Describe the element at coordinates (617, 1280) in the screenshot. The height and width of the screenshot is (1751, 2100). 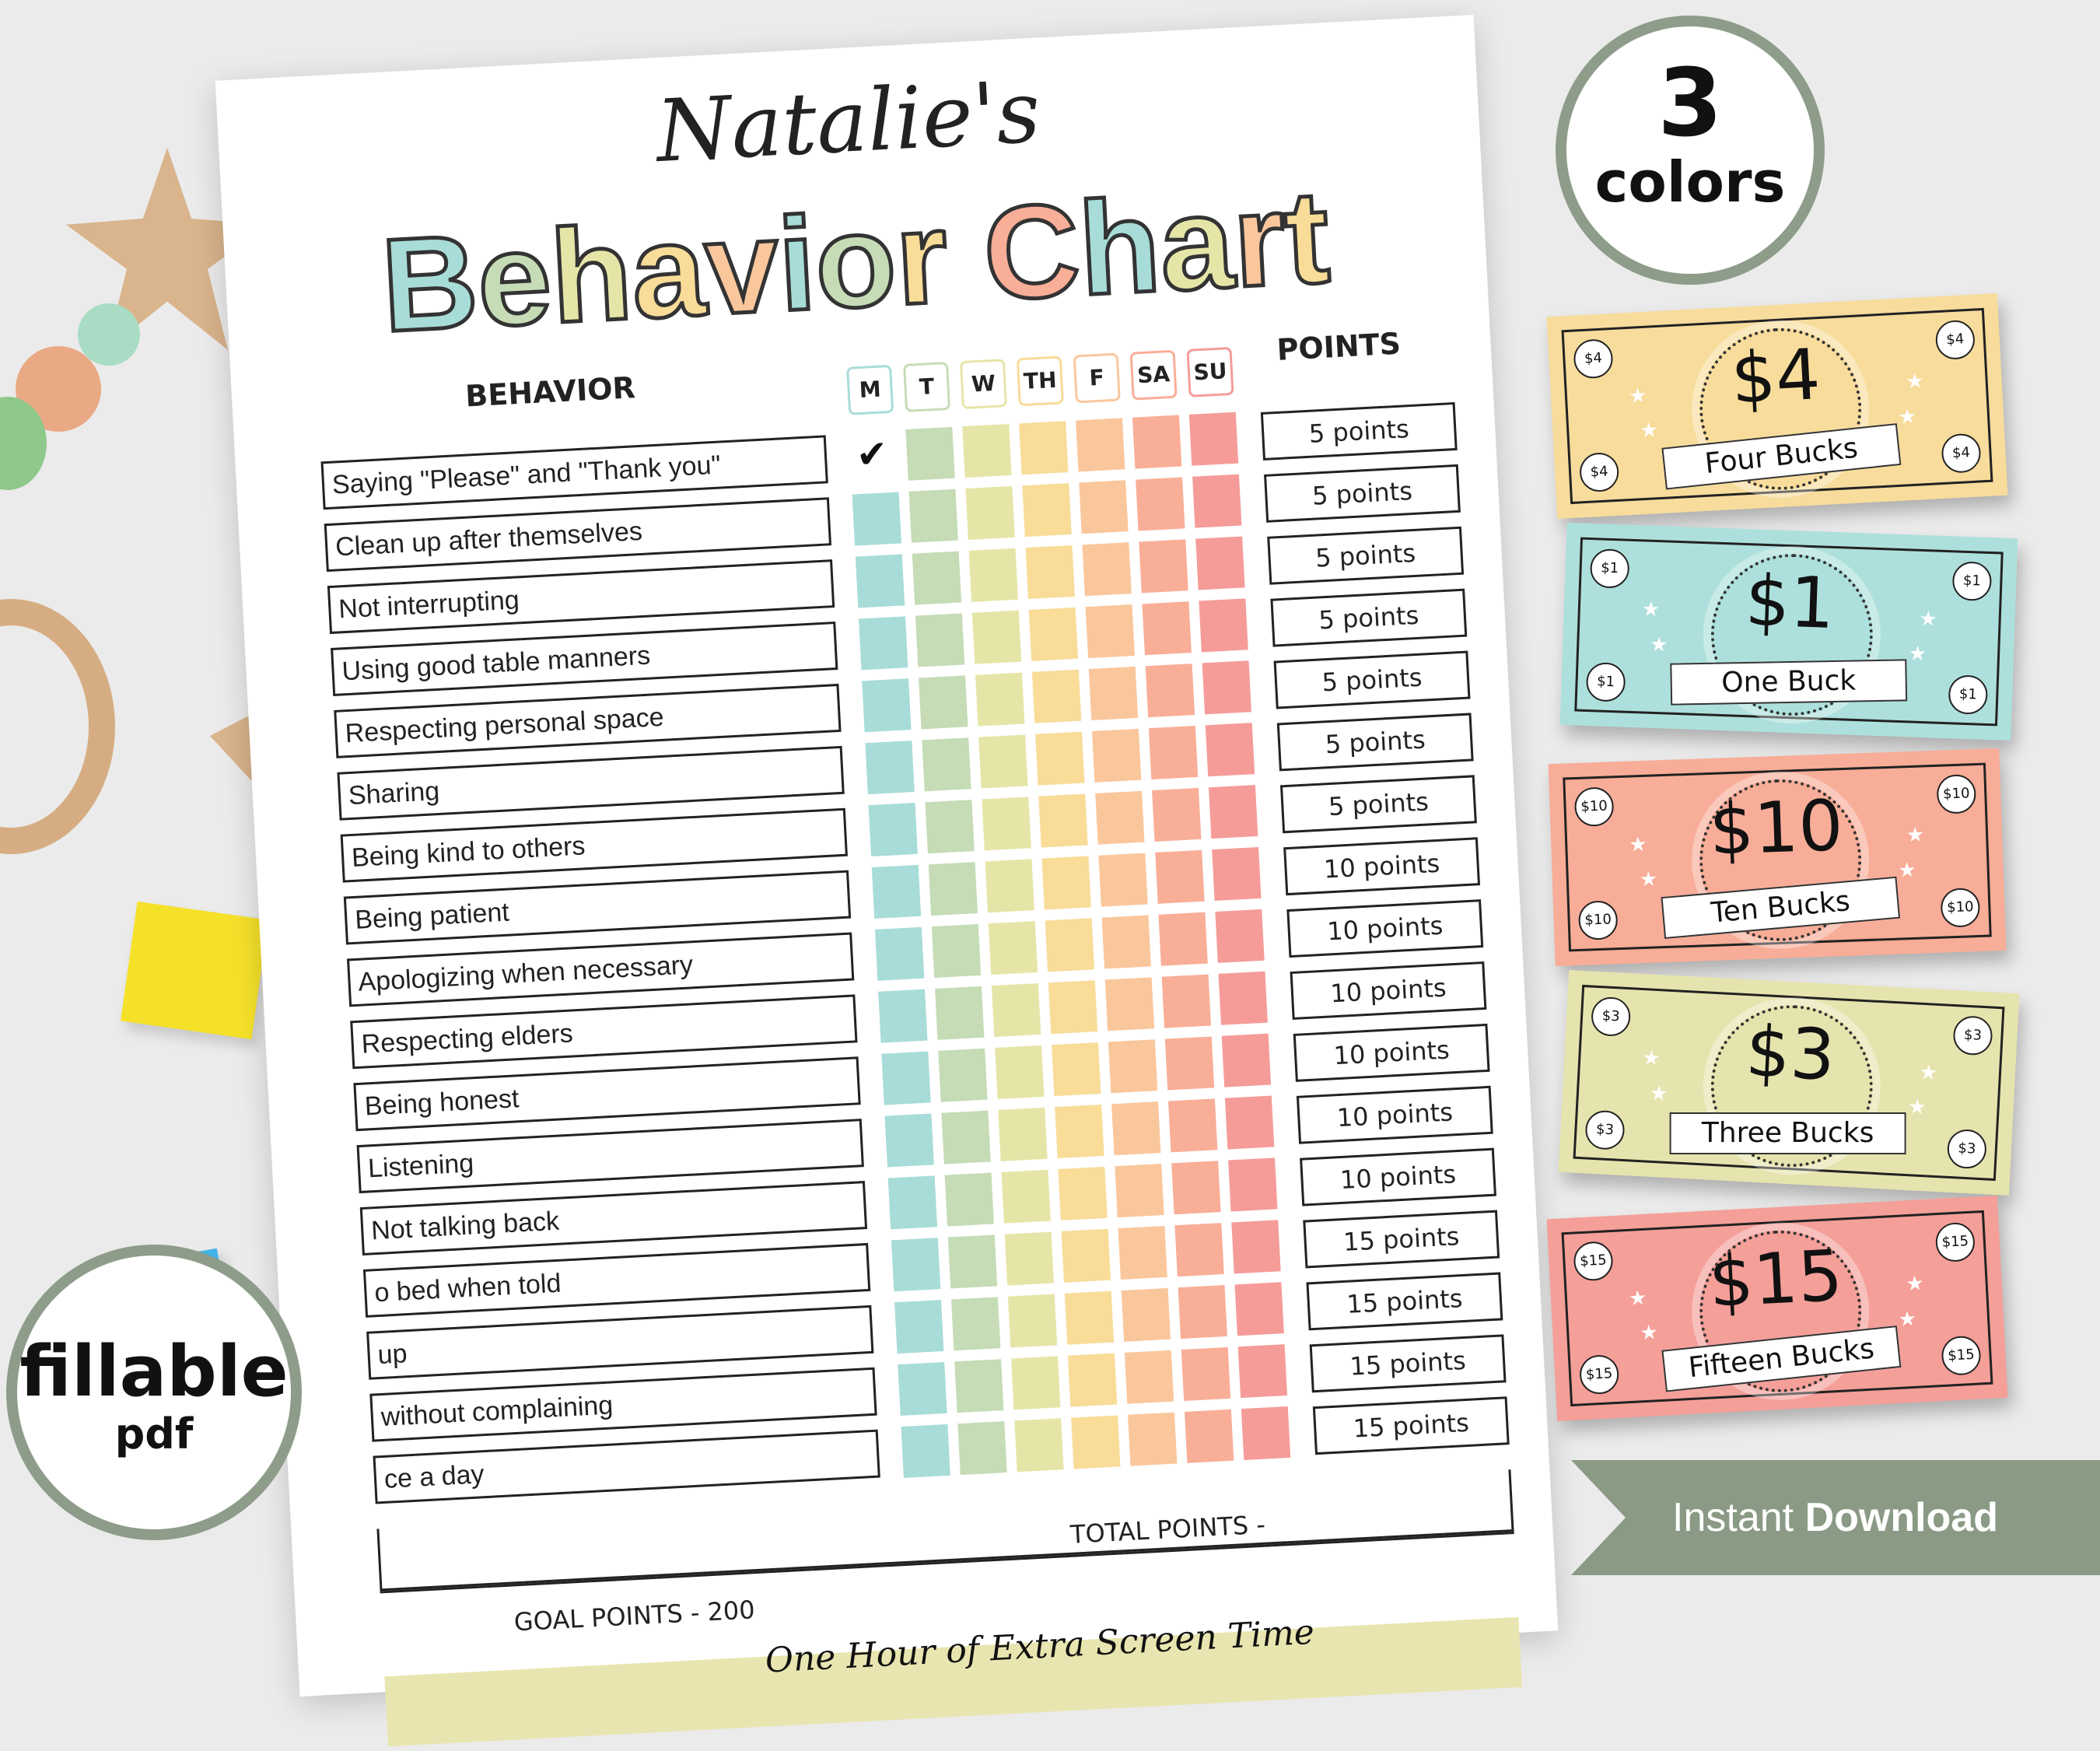
I see `behavior-field: o bed when told` at that location.